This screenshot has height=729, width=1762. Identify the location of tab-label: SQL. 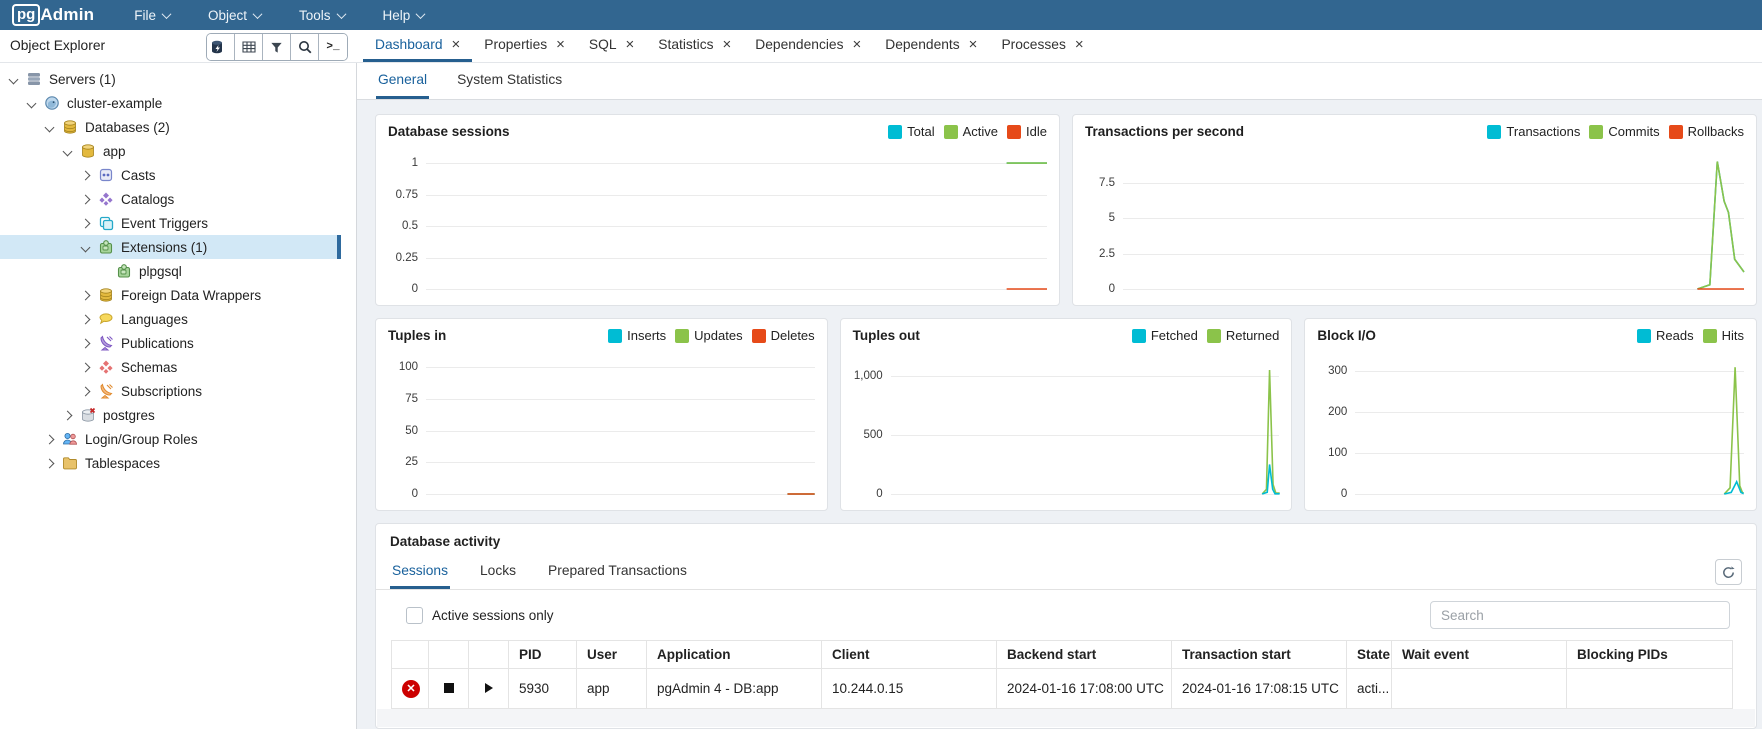
(602, 44).